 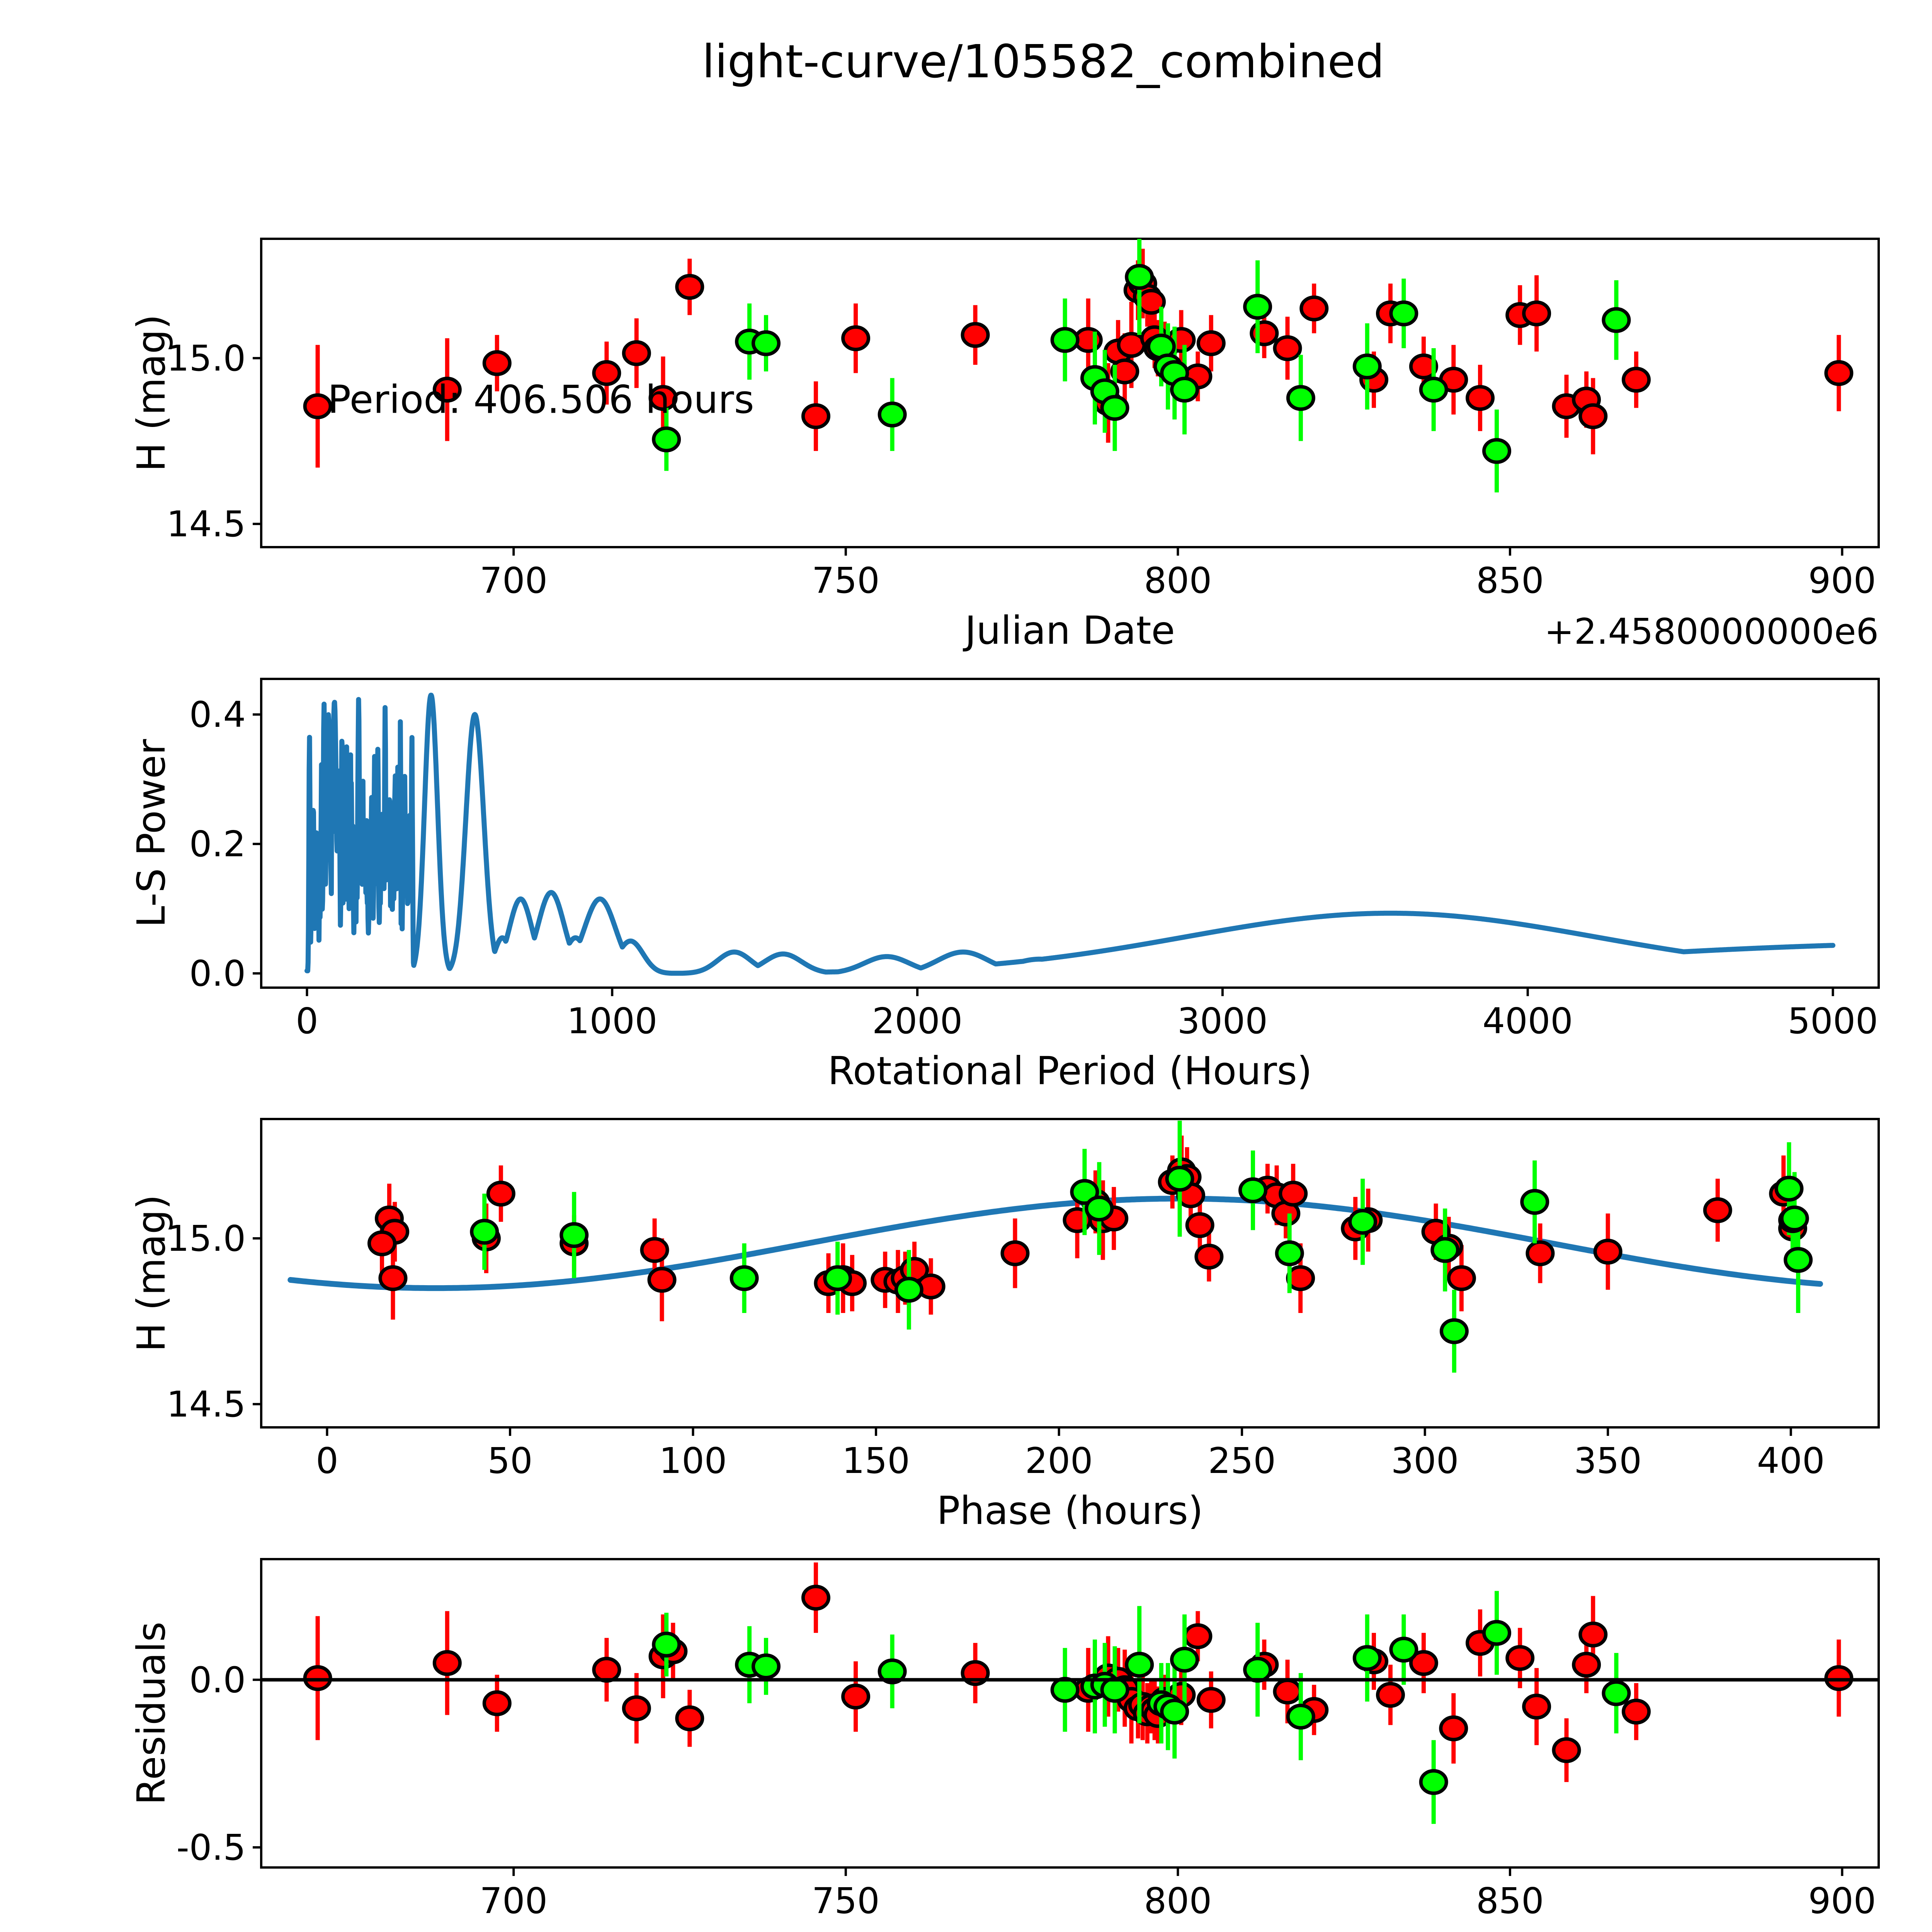 What do you see at coordinates (1070, 1071) in the screenshot?
I see `periodogram-xlabel: Rotational Period (Hours)` at bounding box center [1070, 1071].